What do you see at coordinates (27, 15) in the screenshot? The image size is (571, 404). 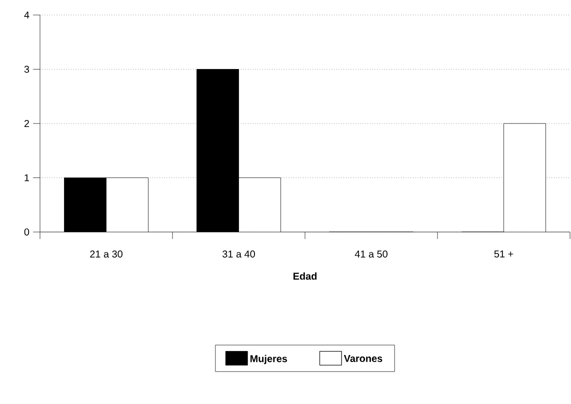 I see `y-tick-label: 4` at bounding box center [27, 15].